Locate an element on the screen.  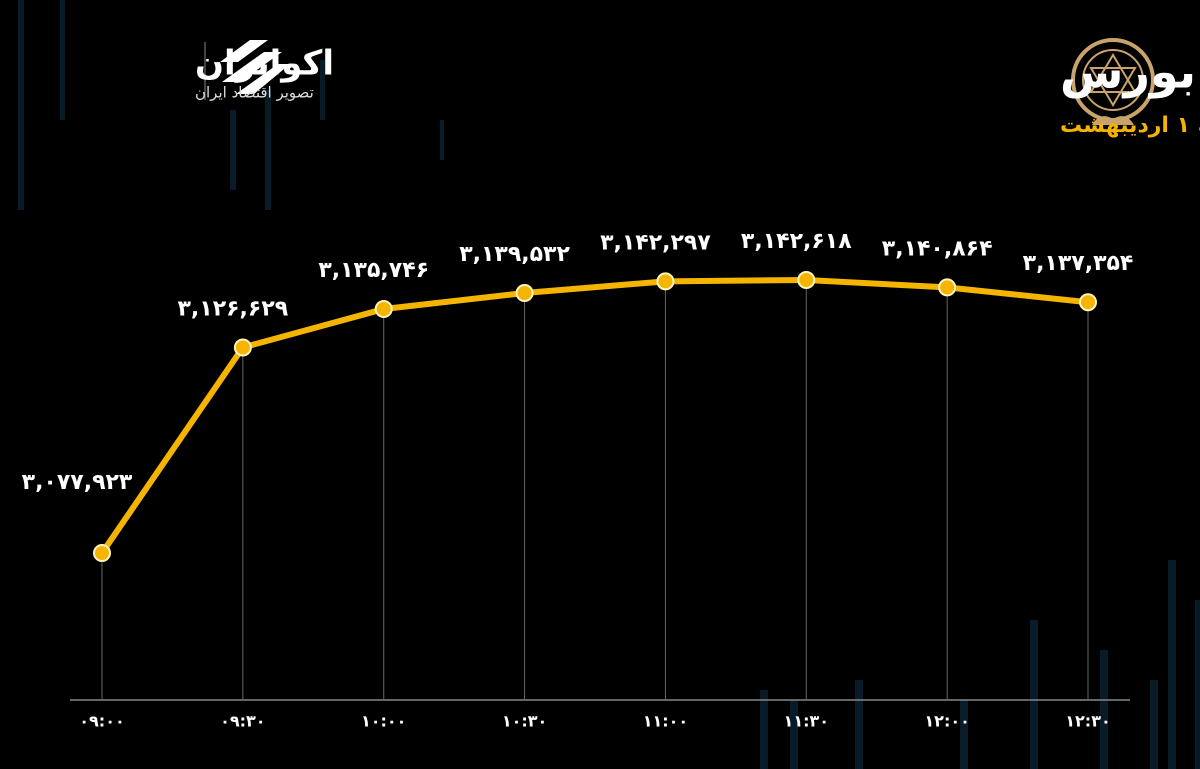
data-label: ۳,۱۳۹,۵۳۲ is located at coordinates (514, 254).